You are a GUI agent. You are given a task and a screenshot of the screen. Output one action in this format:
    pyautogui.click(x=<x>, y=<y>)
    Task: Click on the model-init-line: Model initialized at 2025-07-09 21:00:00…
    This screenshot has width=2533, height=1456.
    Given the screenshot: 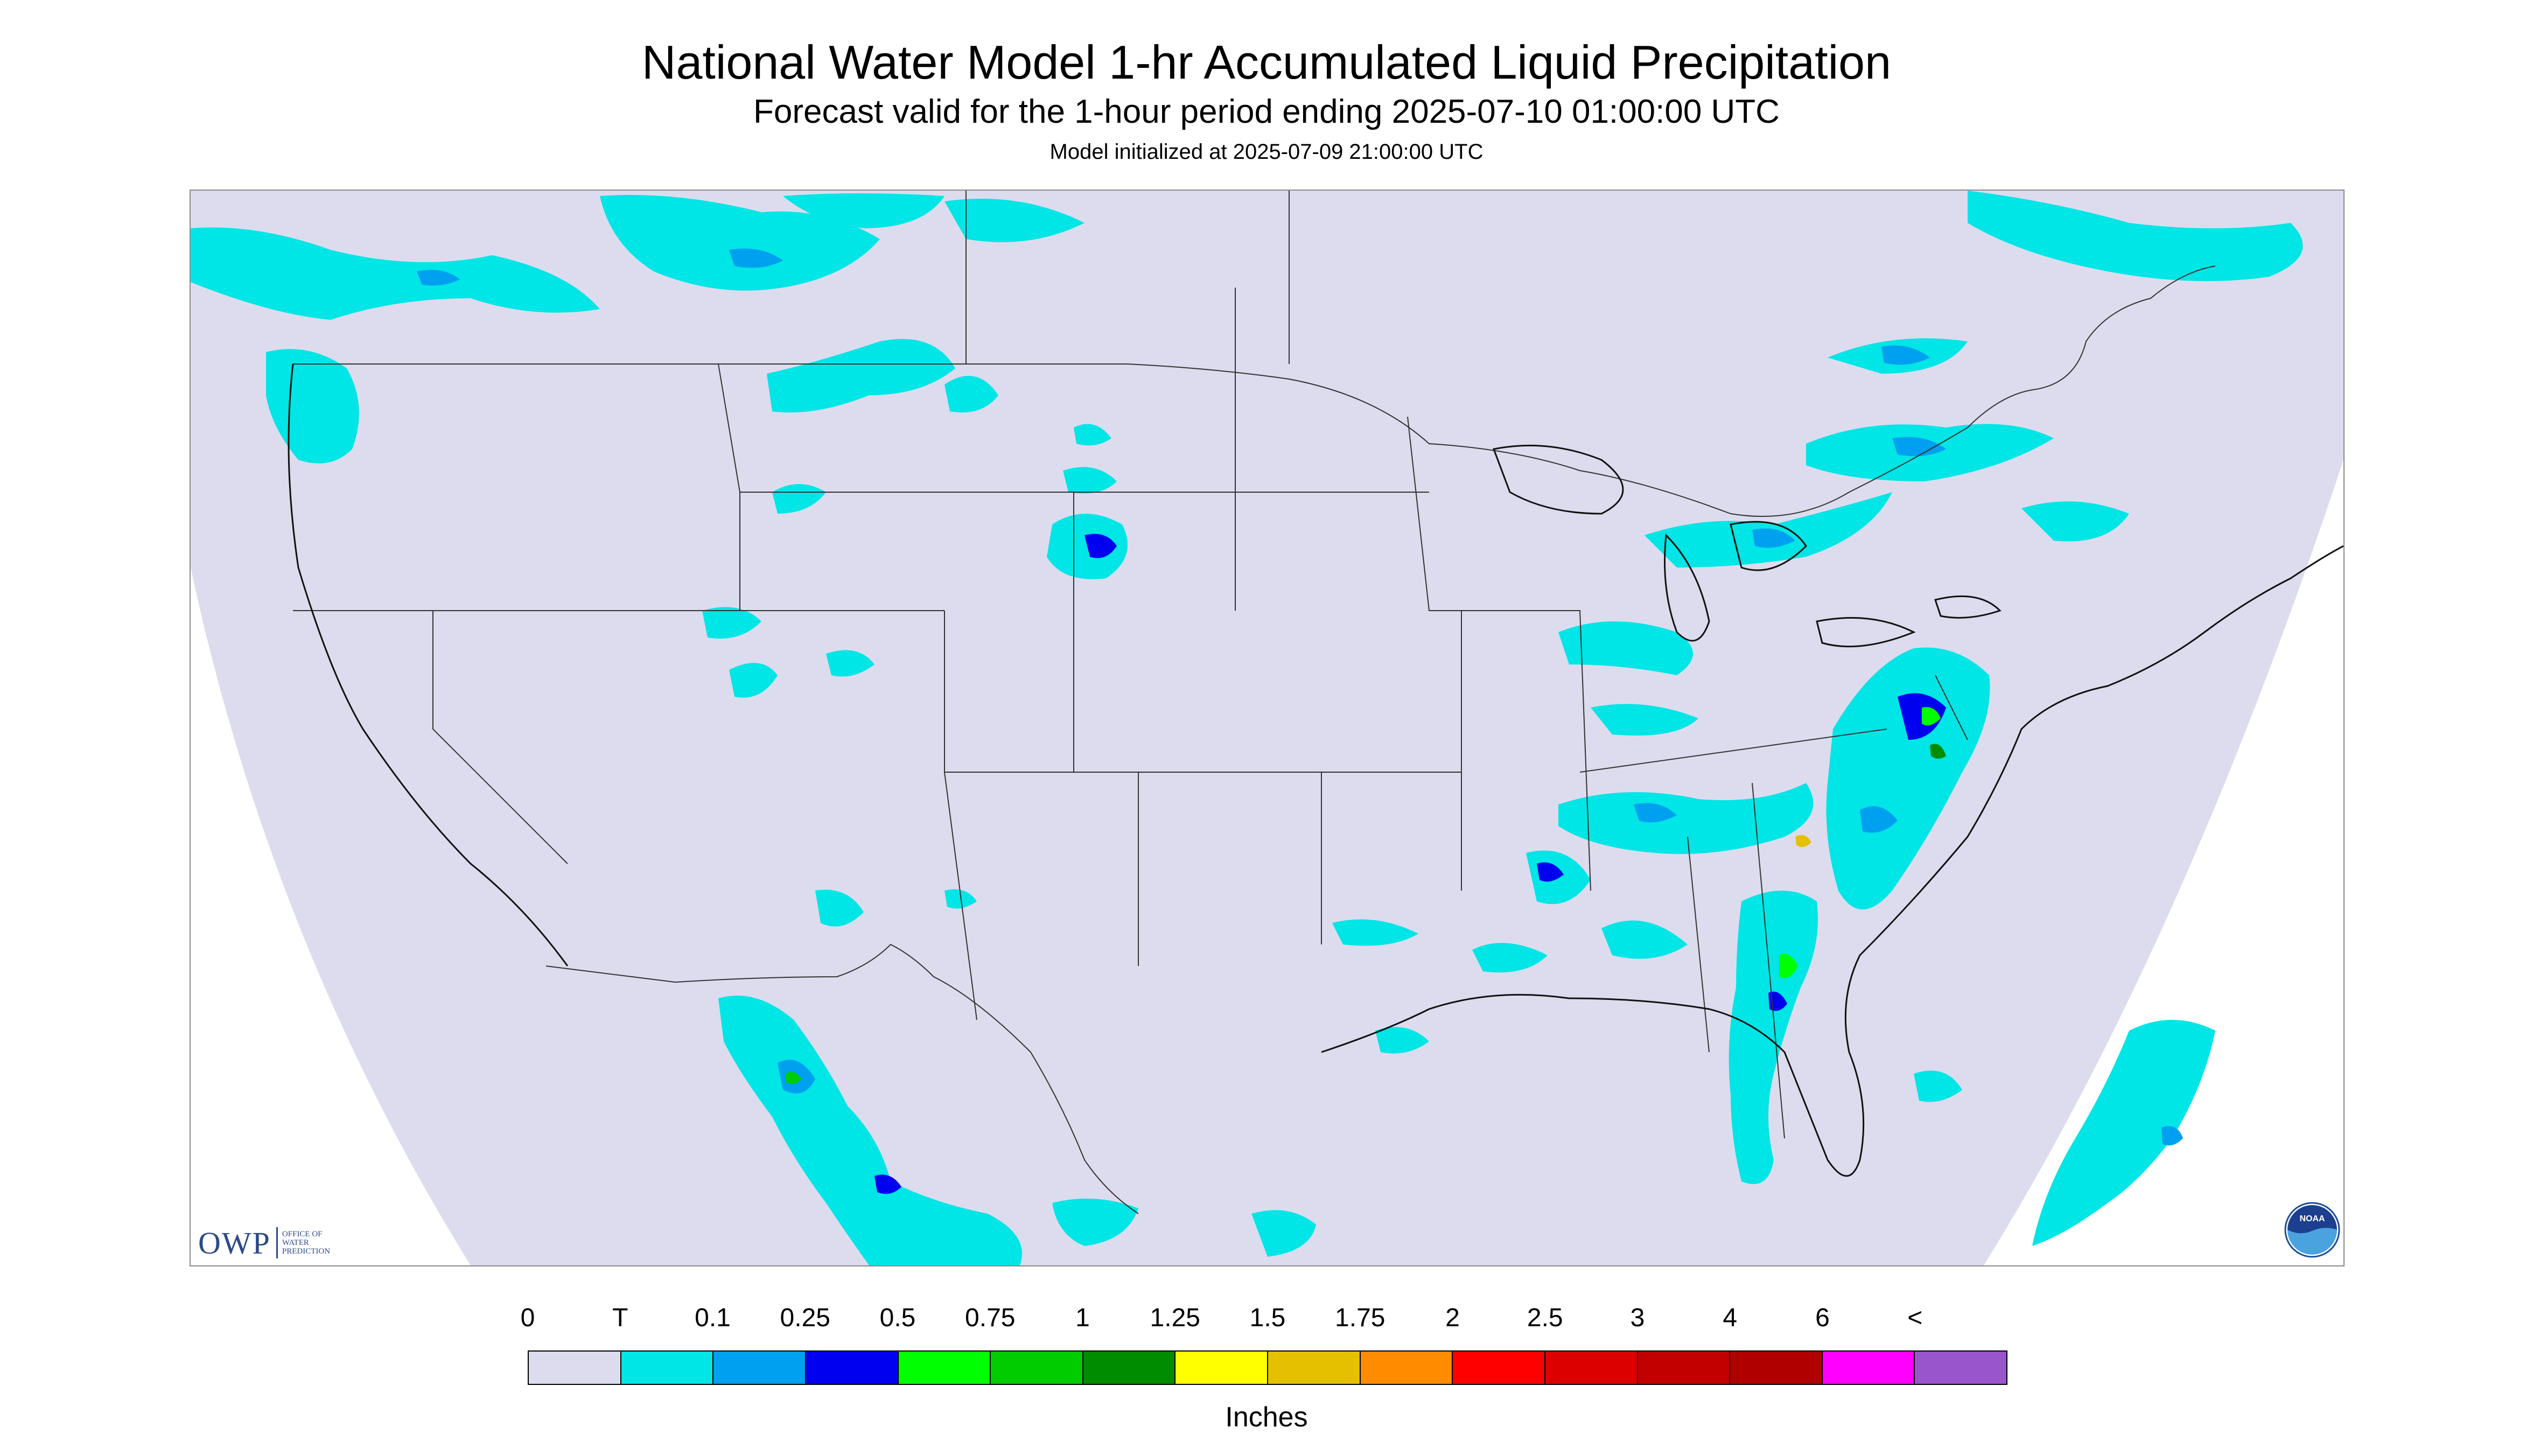 What is the action you would take?
    pyautogui.click(x=1266, y=152)
    